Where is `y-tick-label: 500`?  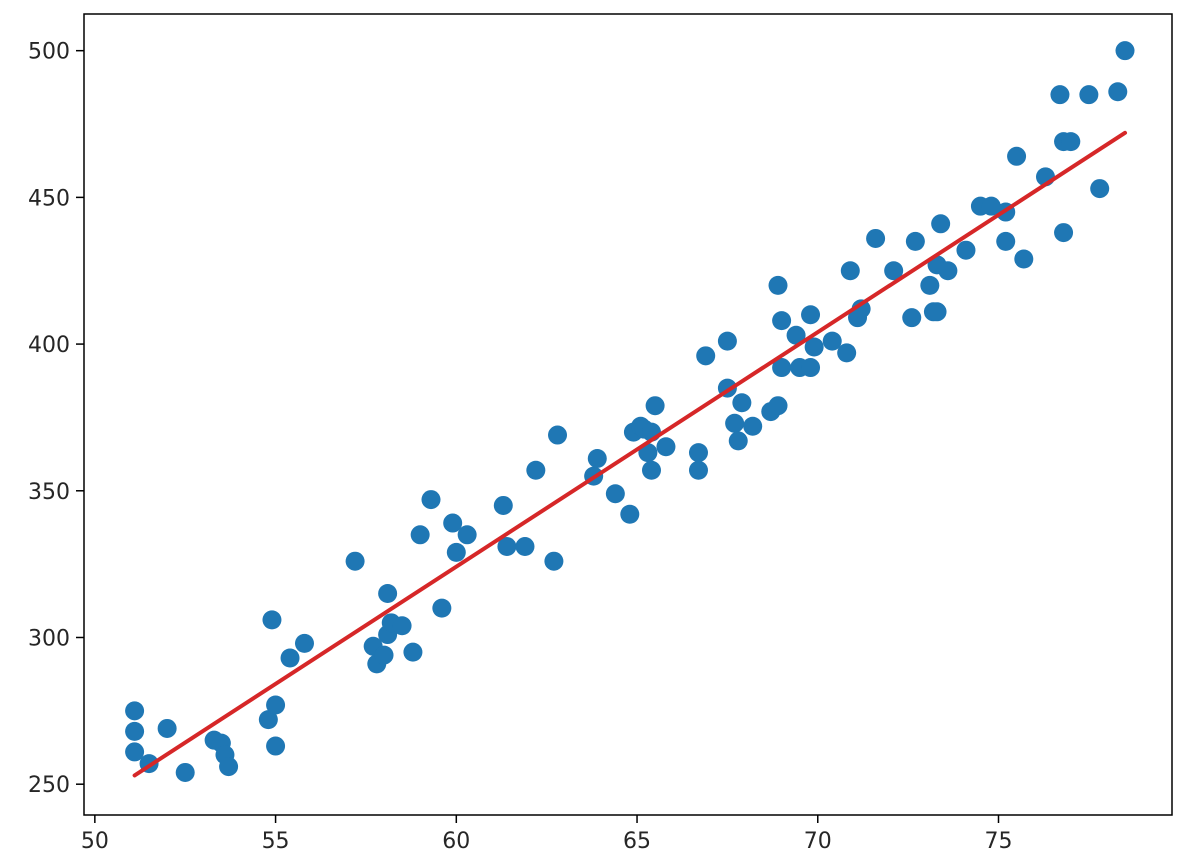 y-tick-label: 500 is located at coordinates (49, 52).